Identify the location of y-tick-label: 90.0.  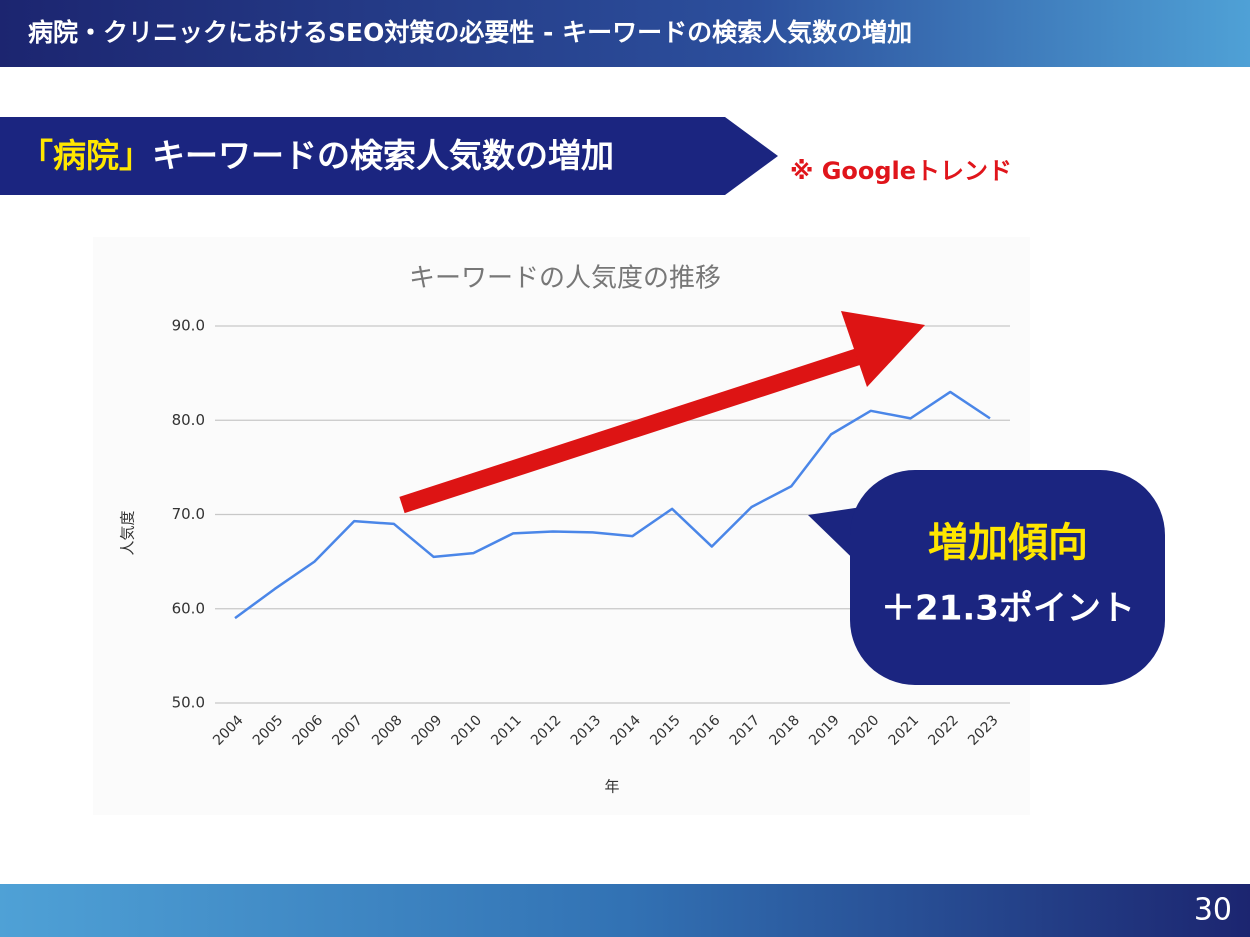
(188, 326).